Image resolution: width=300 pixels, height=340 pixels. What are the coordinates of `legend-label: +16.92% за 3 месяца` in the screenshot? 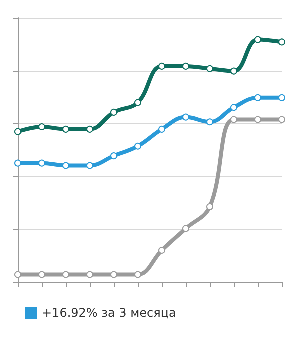 It's located at (109, 313).